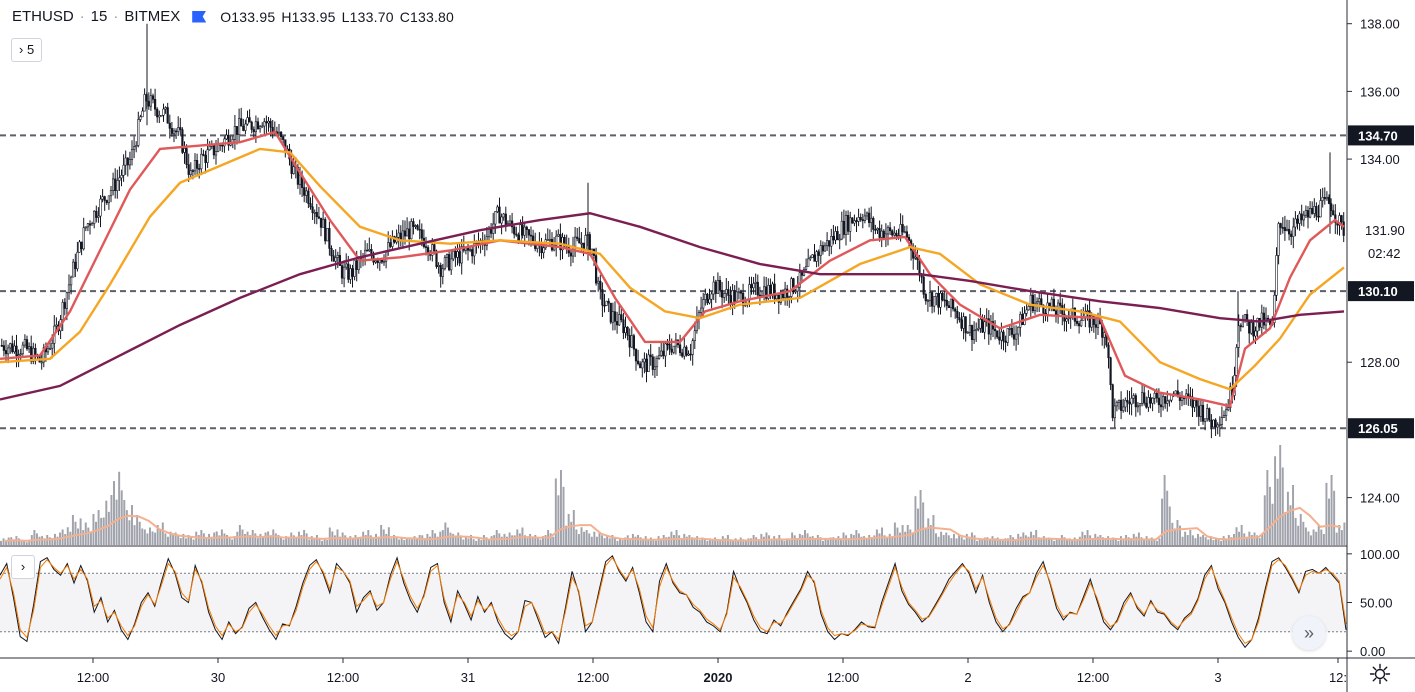  What do you see at coordinates (1338, 677) in the screenshot?
I see `time-tick-label: 12:` at bounding box center [1338, 677].